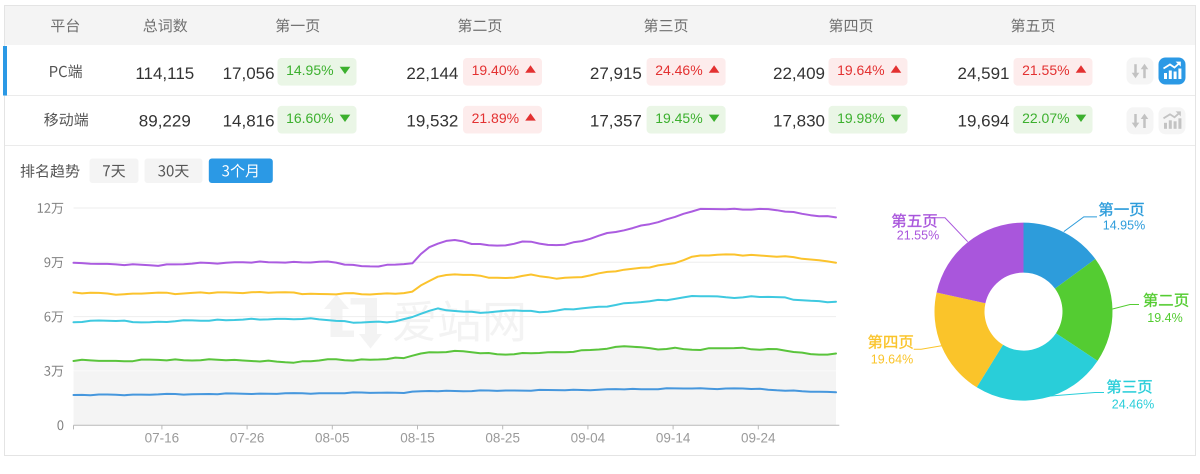 This screenshot has width=1200, height=474. I want to click on svg-text: 24,591, so click(984, 73).